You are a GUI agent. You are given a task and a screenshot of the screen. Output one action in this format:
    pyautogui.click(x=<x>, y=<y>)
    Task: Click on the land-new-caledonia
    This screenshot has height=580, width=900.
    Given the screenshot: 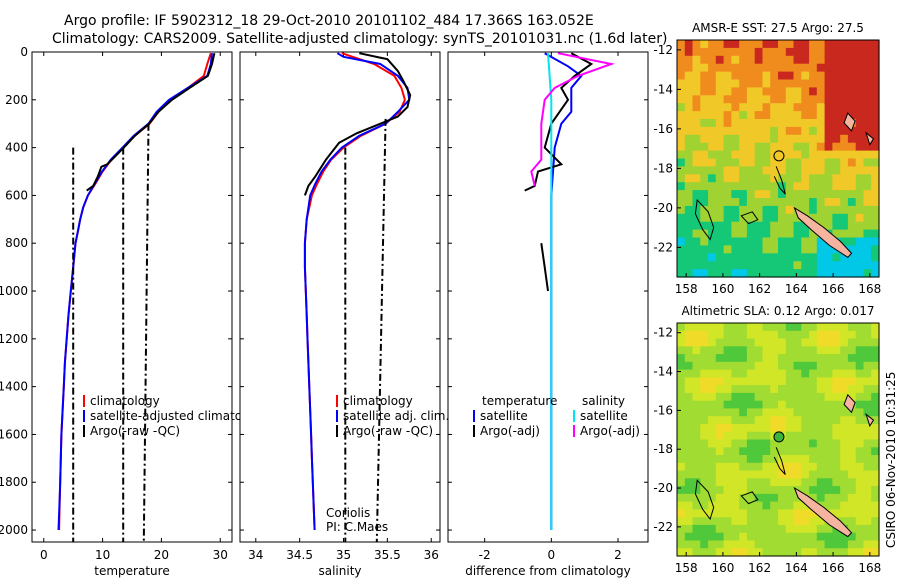 What is the action you would take?
    pyautogui.click(x=823, y=512)
    